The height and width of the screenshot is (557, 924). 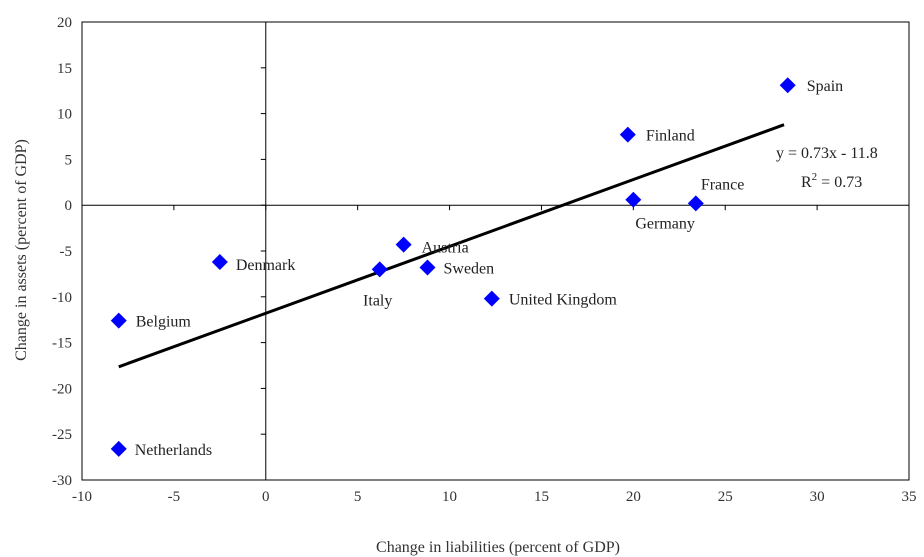 What do you see at coordinates (69, 206) in the screenshot?
I see `y-tick-label: 0` at bounding box center [69, 206].